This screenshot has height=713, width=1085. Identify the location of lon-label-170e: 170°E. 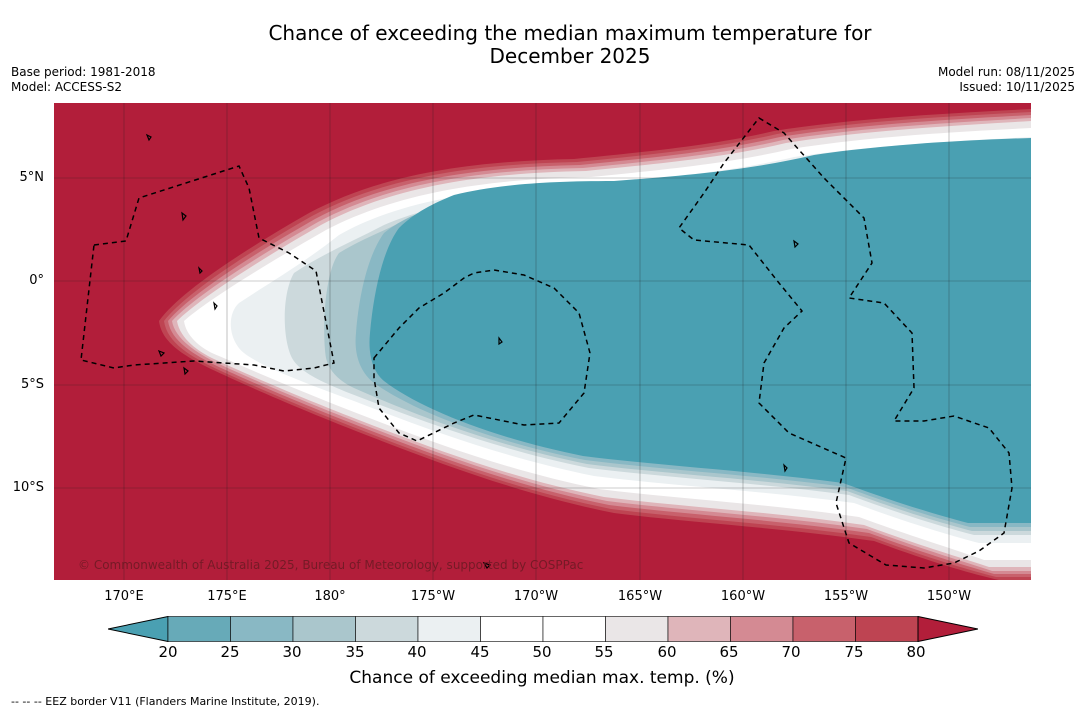
(124, 596).